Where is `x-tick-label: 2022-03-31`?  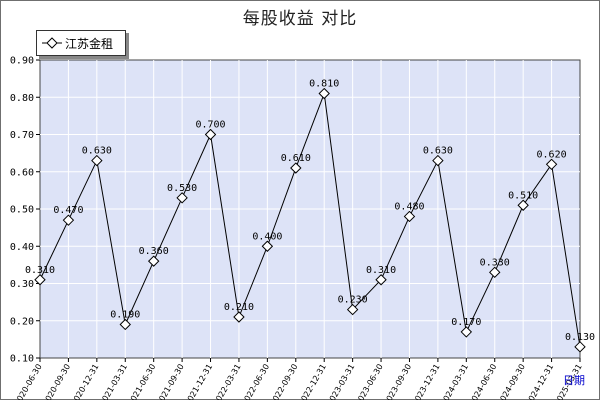 x-tick-label: 2022-03-31 is located at coordinates (227, 381).